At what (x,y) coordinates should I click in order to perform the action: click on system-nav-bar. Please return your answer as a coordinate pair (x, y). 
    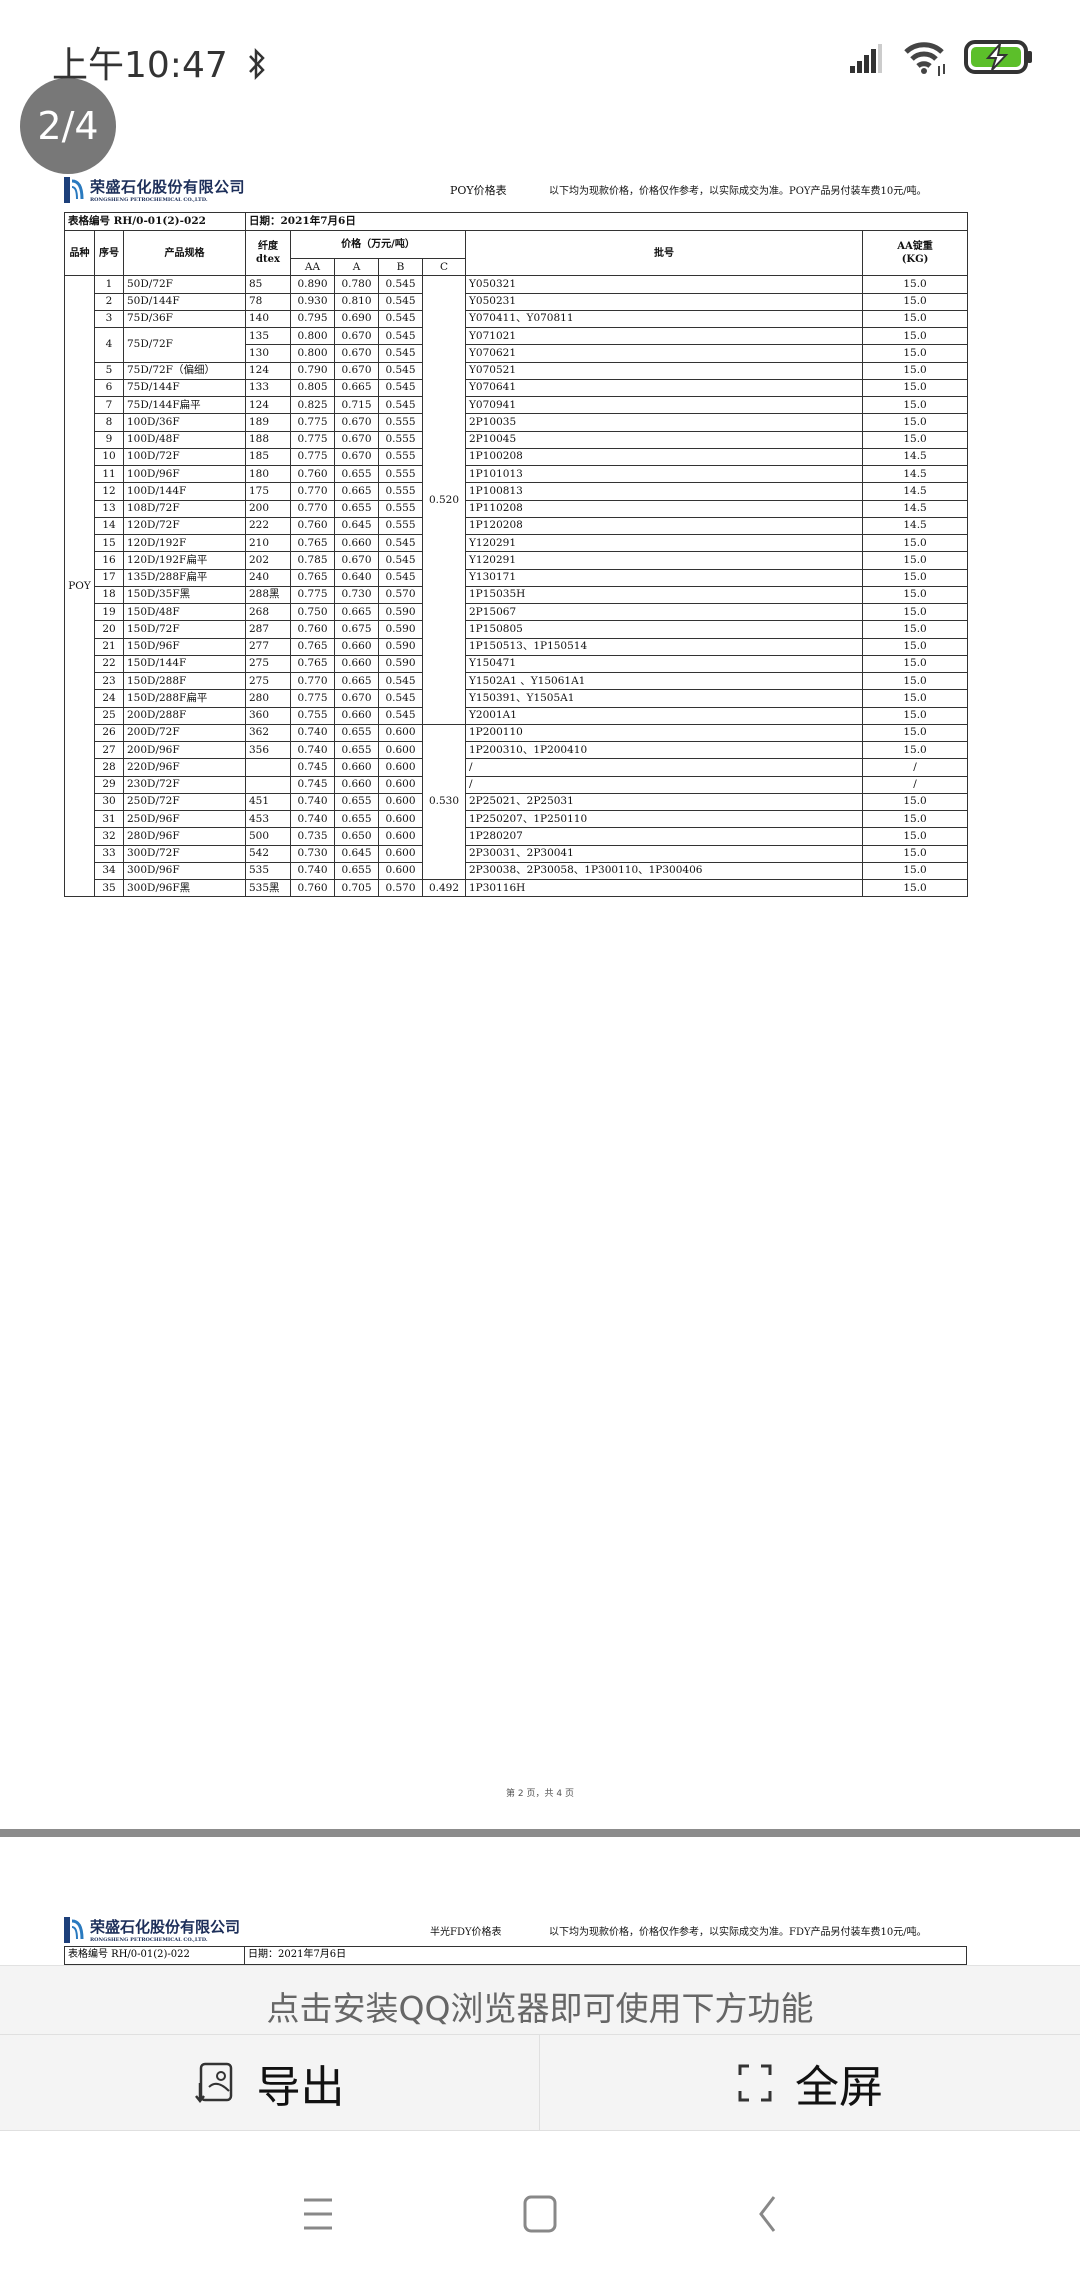
    Looking at the image, I should click on (540, 2205).